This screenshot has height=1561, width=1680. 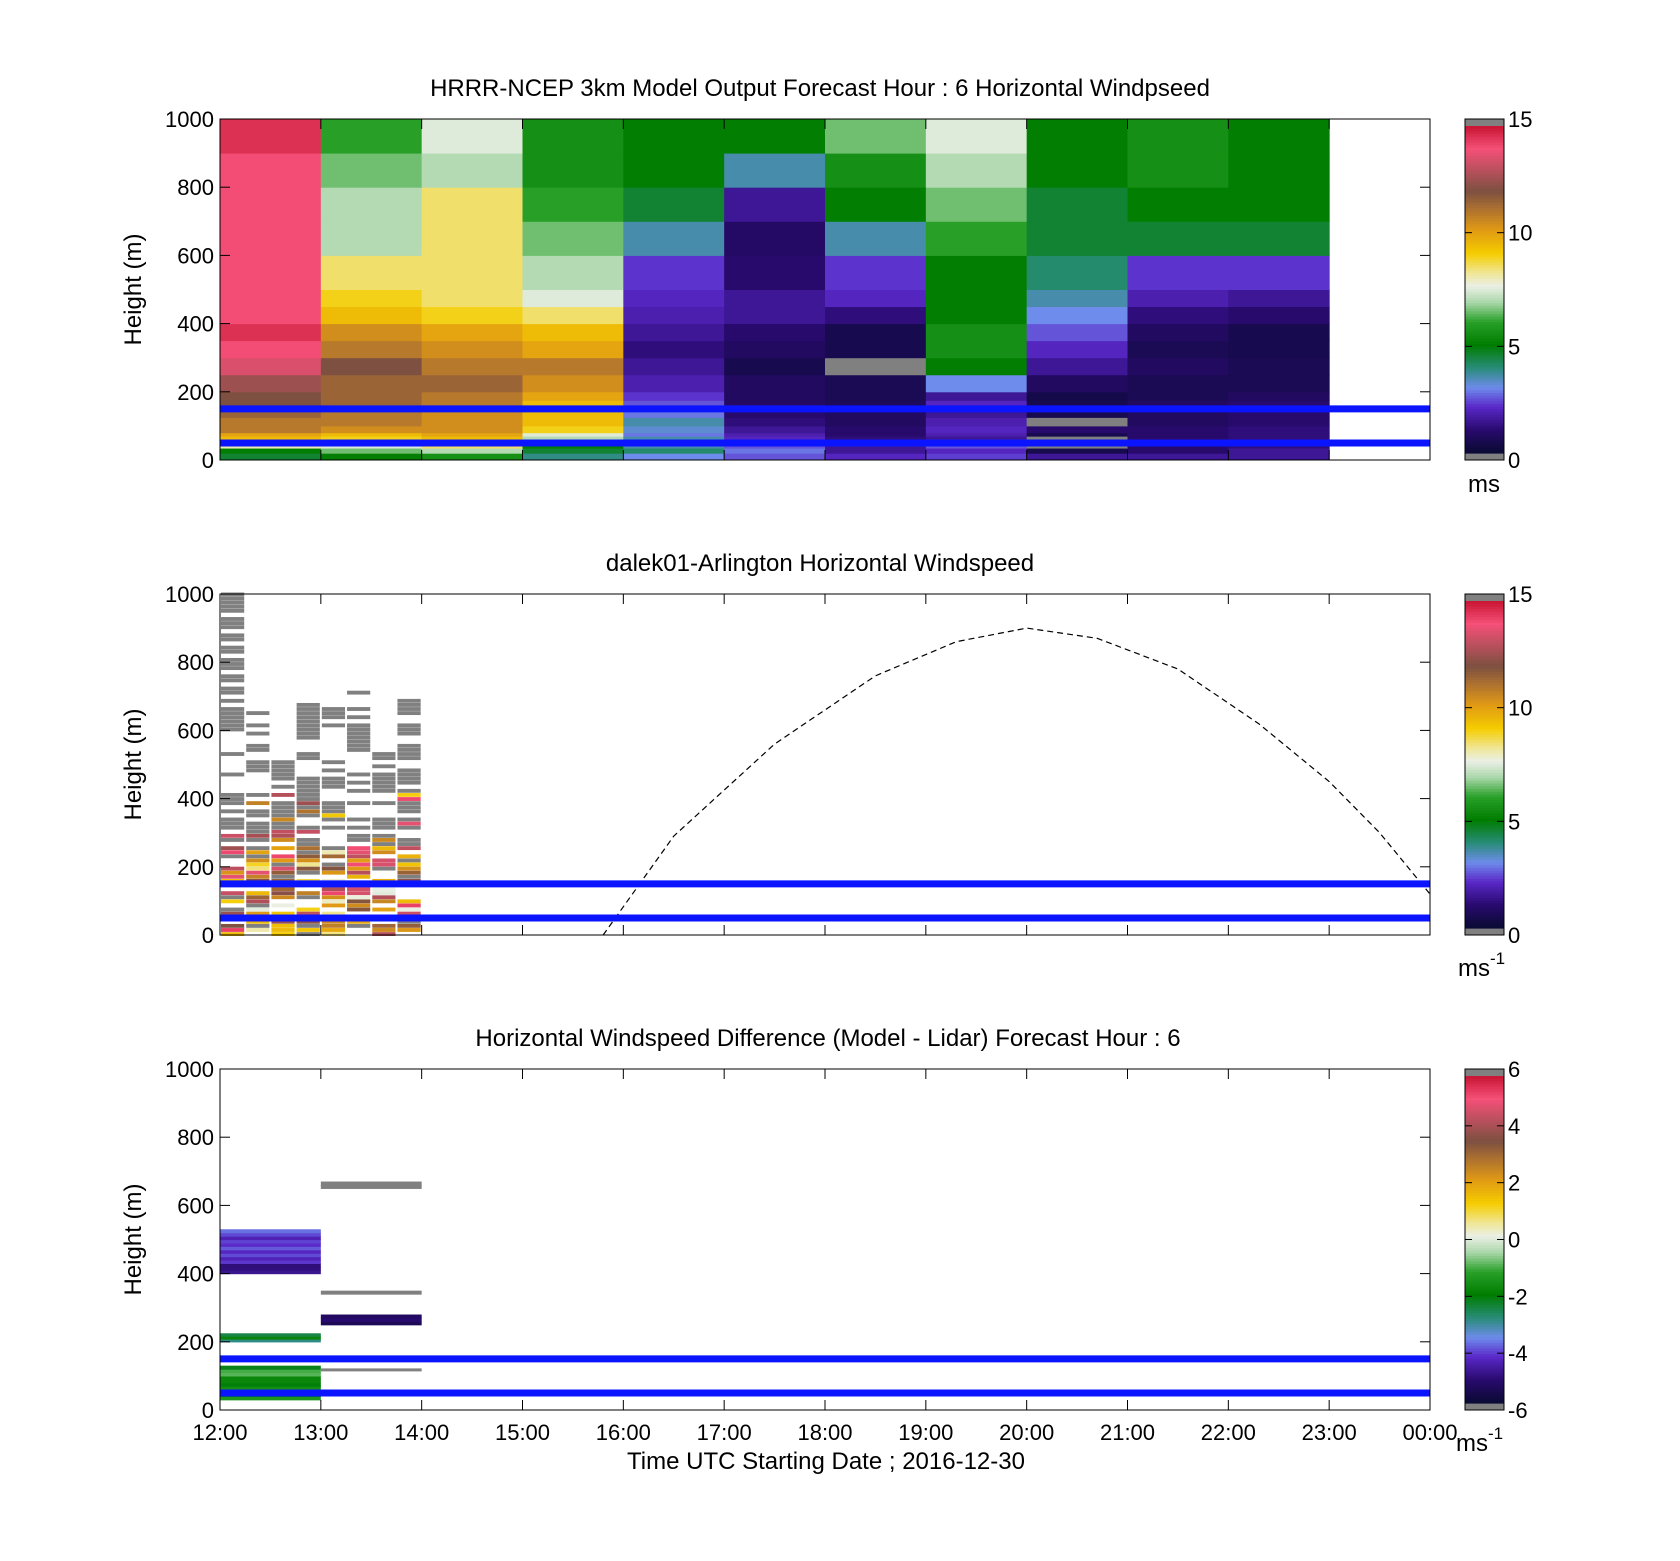 I want to click on y-tick-label: 1000, so click(x=189, y=119).